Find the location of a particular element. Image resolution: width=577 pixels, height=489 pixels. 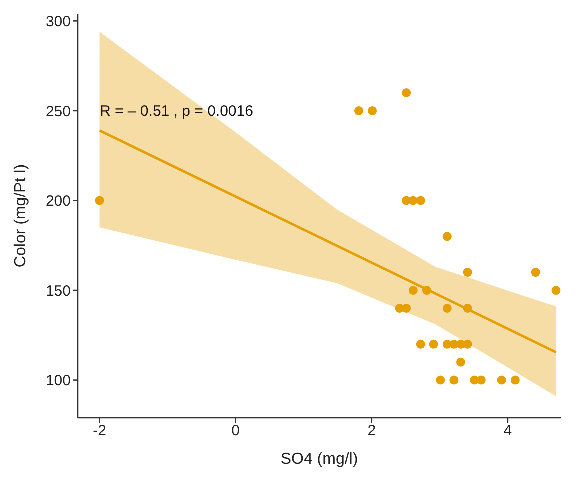

x-tick-label: 4 is located at coordinates (508, 431).